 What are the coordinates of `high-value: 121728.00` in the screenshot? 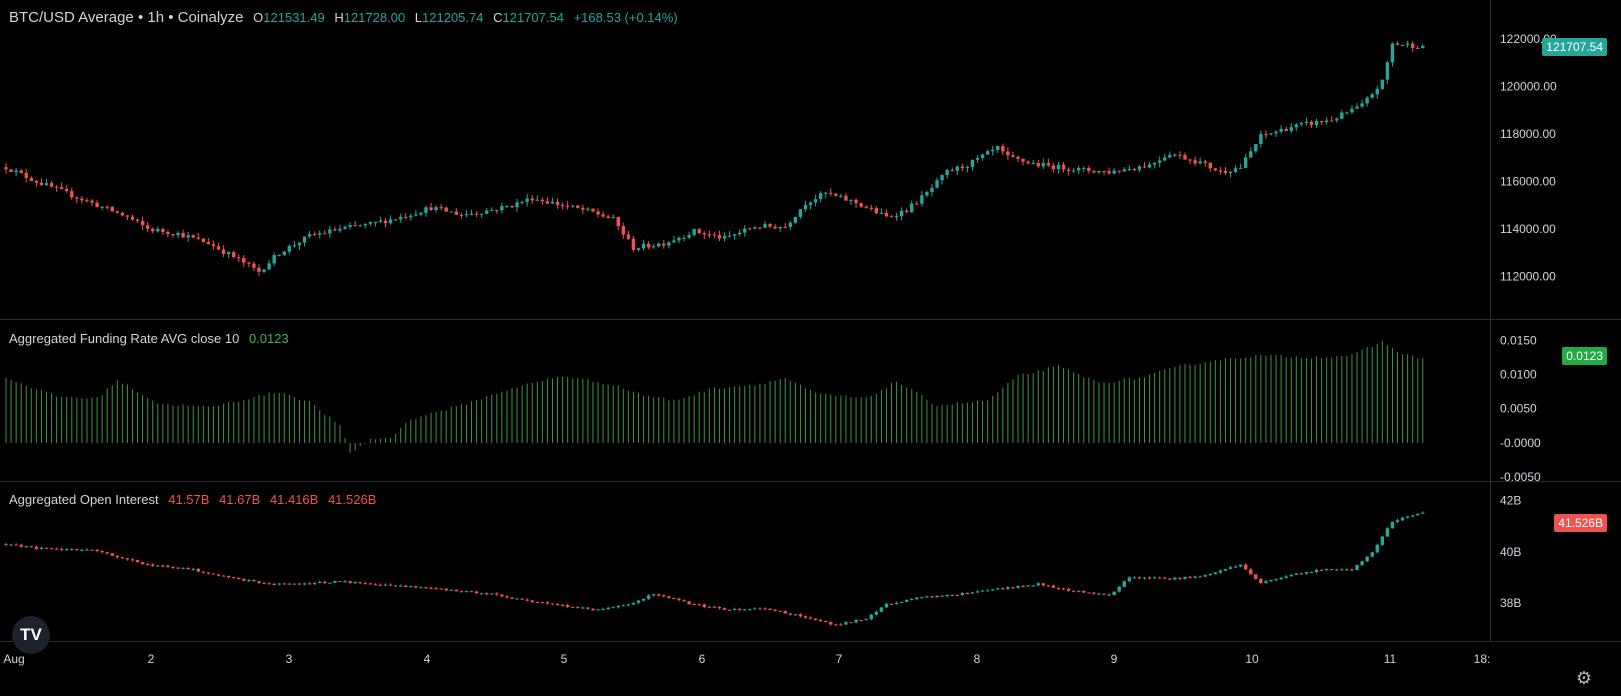 It's located at (374, 17).